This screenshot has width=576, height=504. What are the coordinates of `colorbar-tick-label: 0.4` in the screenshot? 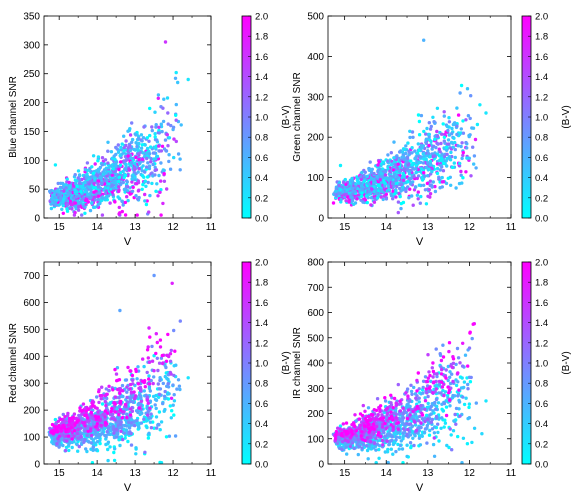 It's located at (541, 178).